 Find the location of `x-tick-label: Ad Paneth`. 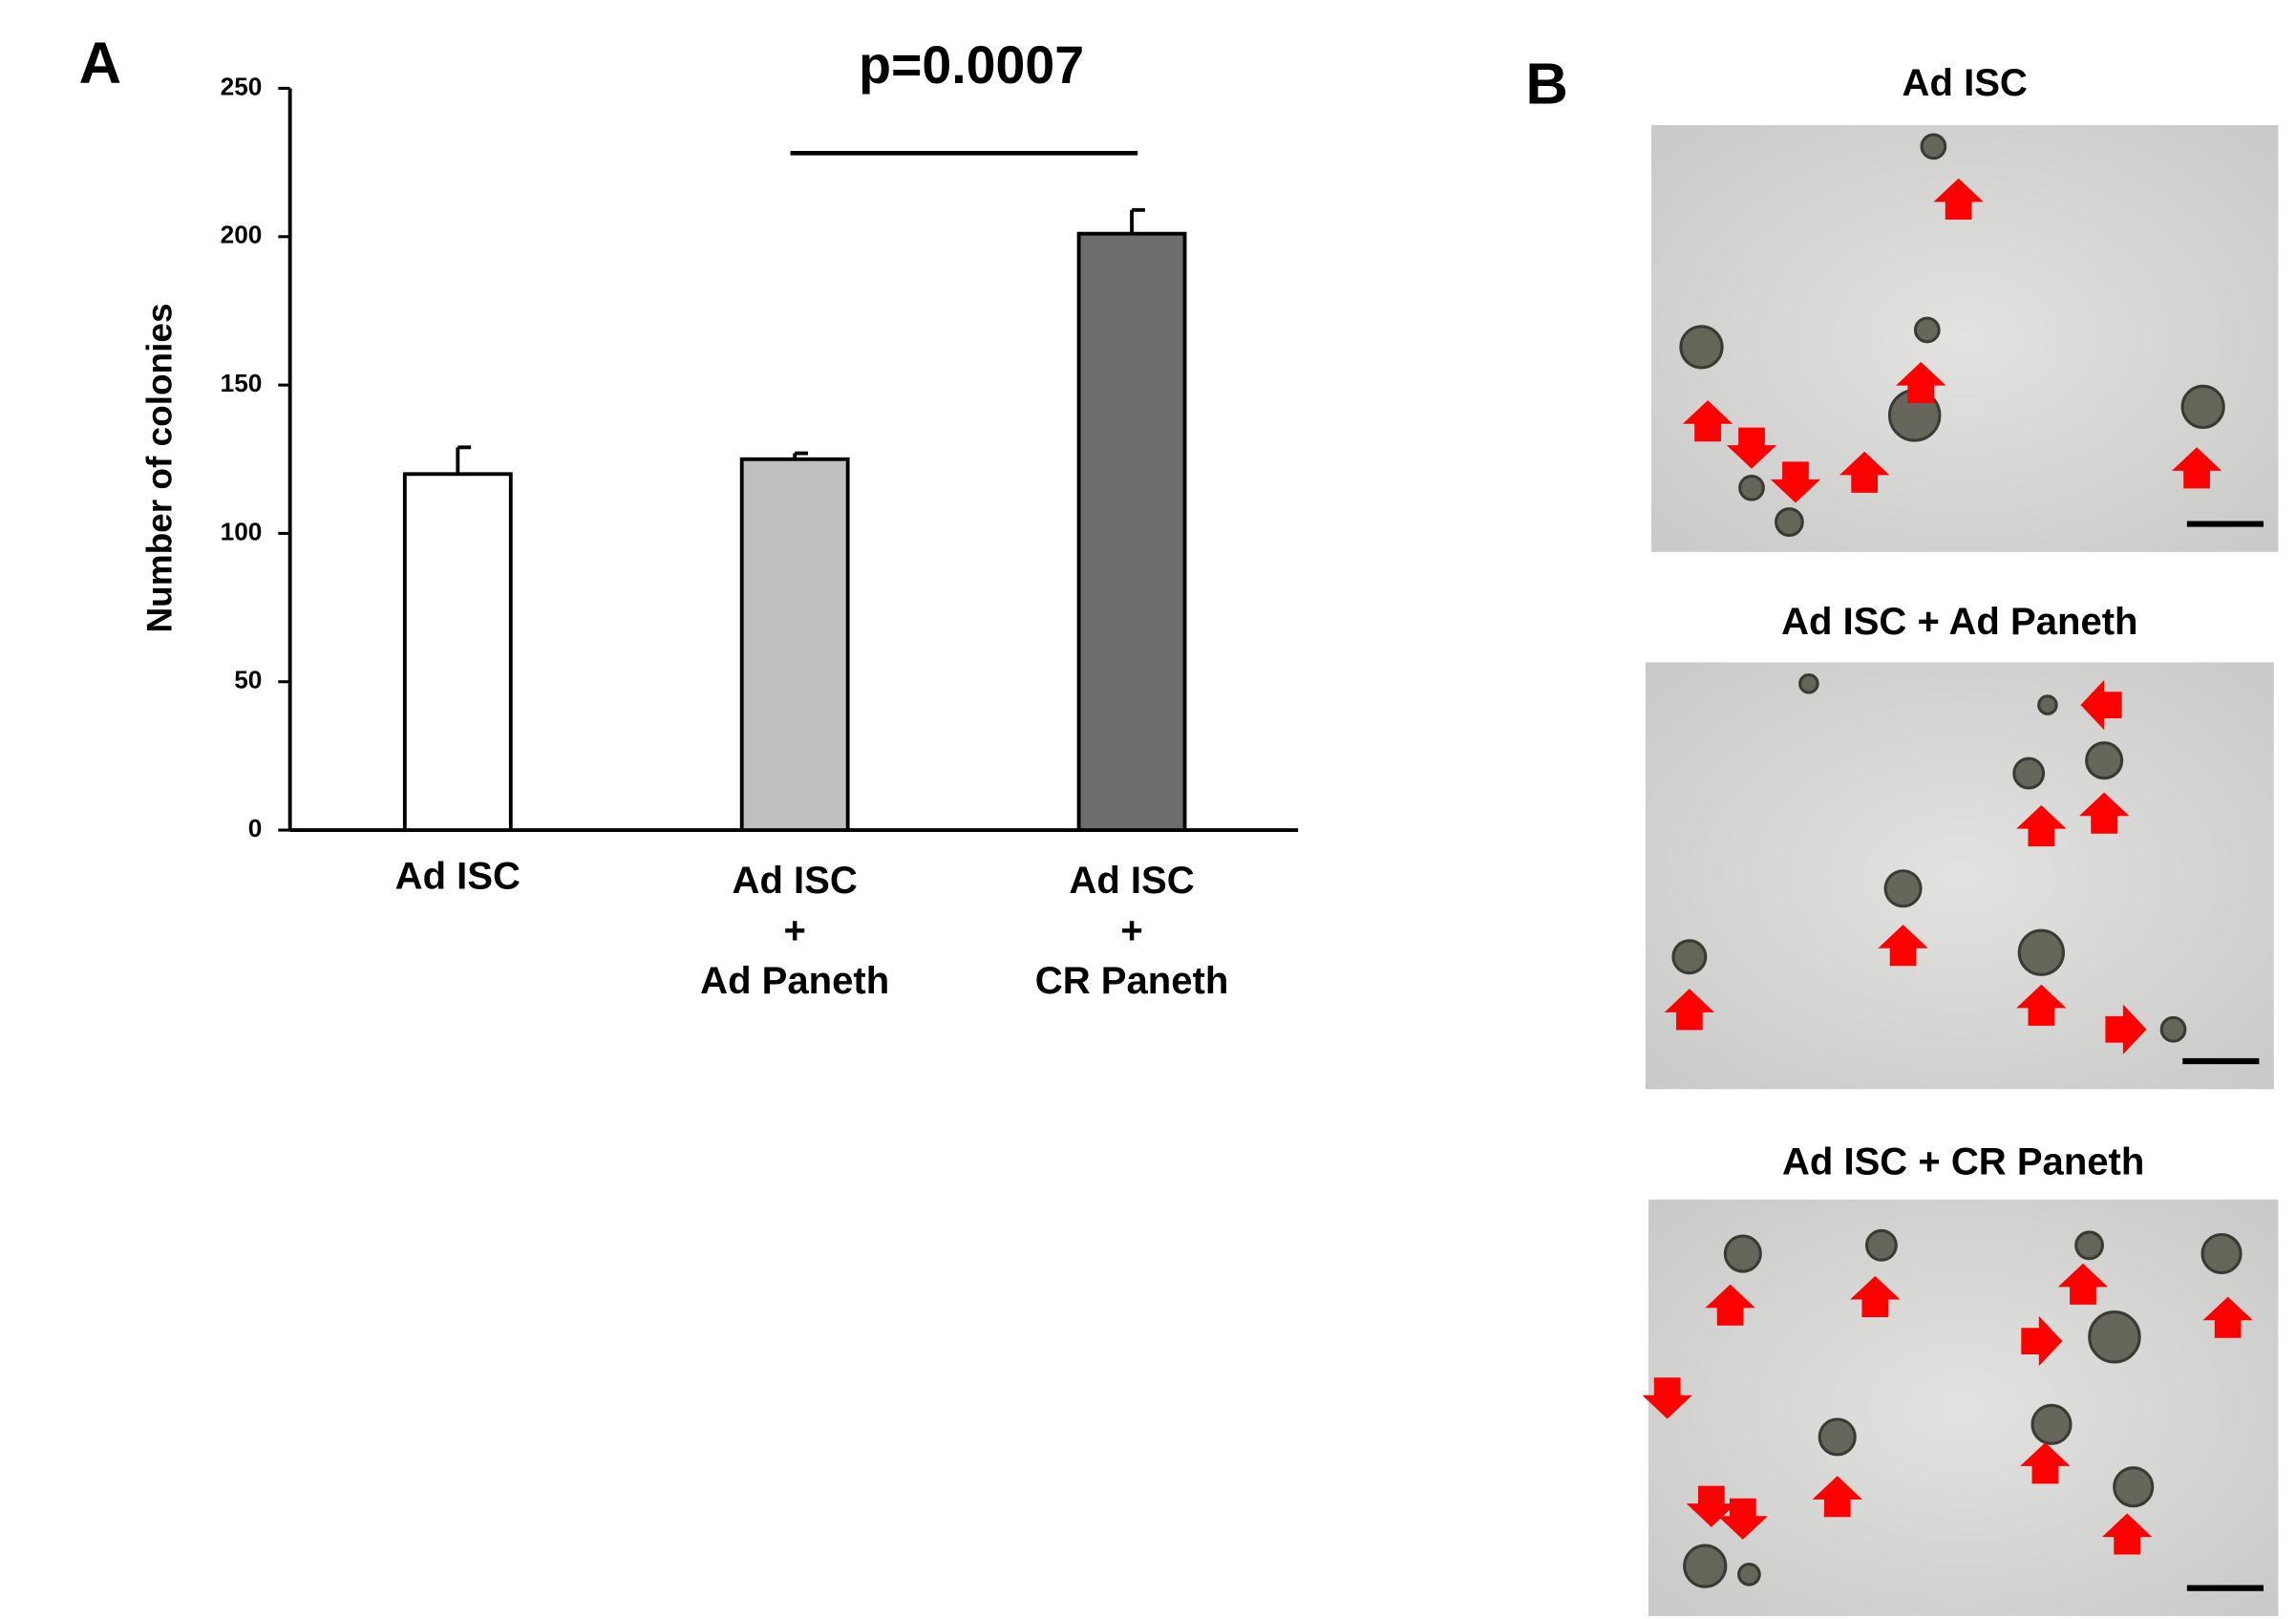

x-tick-label: Ad Paneth is located at coordinates (794, 981).